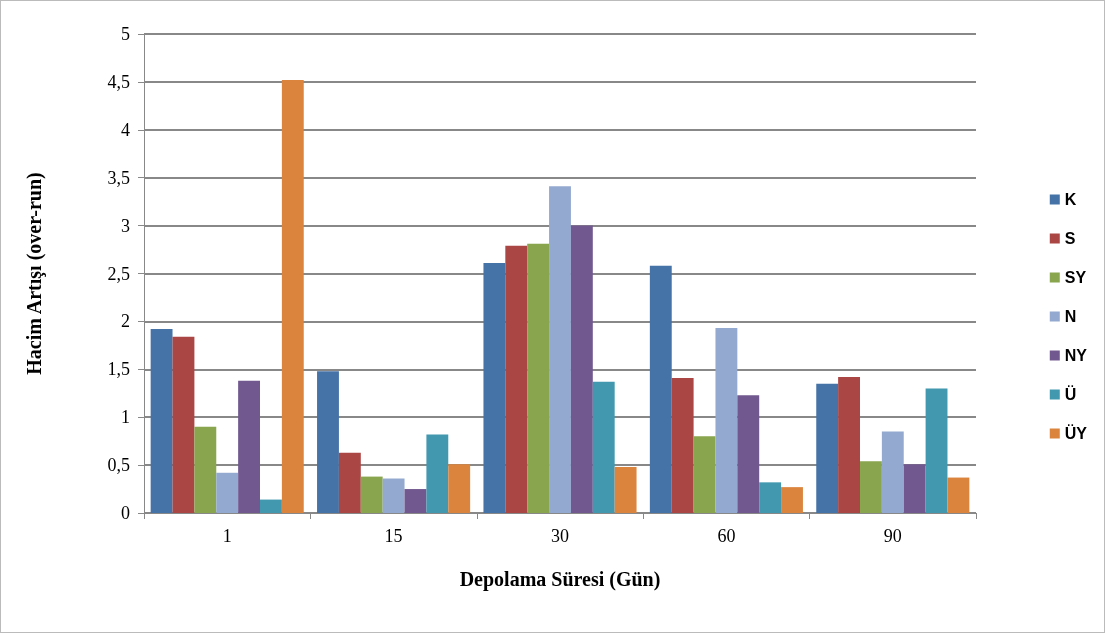 The width and height of the screenshot is (1105, 633). Describe the element at coordinates (34, 273) in the screenshot. I see `y-axis-title: Hacim Artışı (over-run)` at that location.